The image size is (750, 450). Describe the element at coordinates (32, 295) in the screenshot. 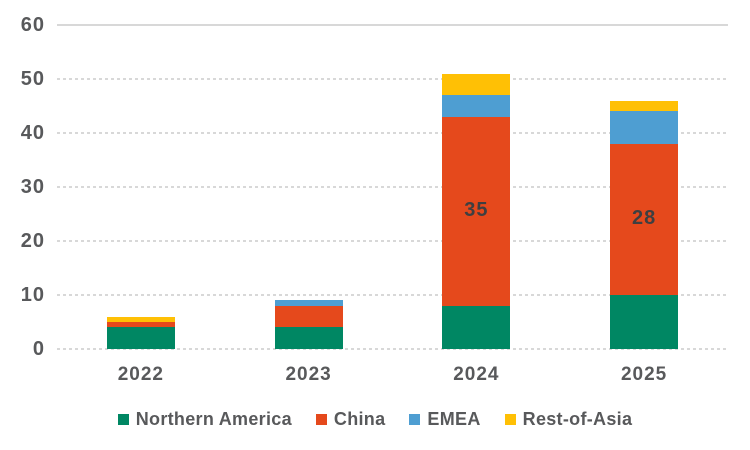

I see `y-tick-label-10: 10` at that location.